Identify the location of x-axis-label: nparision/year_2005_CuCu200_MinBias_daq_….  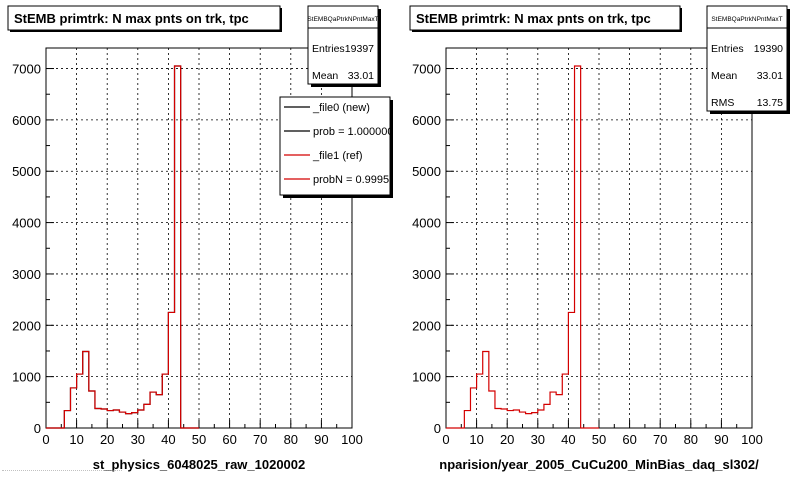
(599, 464).